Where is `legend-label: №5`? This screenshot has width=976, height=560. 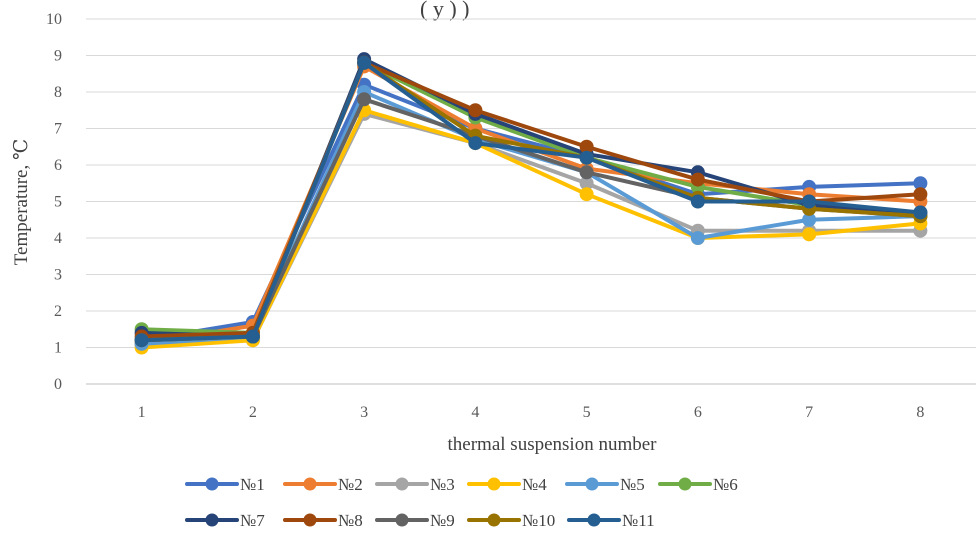 legend-label: №5 is located at coordinates (632, 484).